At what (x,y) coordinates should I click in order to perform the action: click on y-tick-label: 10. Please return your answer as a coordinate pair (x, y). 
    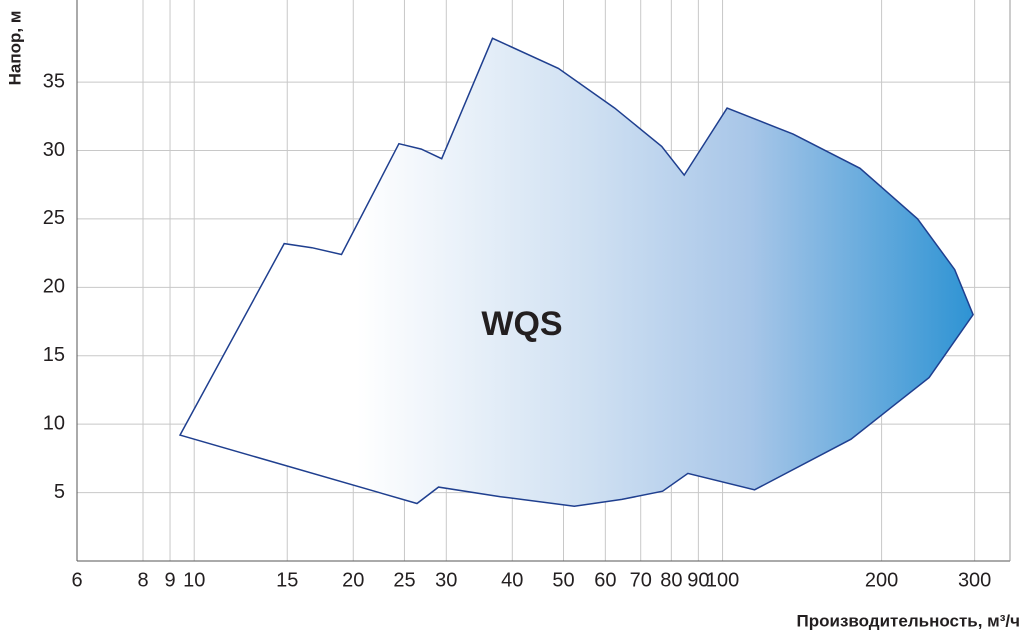
    Looking at the image, I should click on (54, 423).